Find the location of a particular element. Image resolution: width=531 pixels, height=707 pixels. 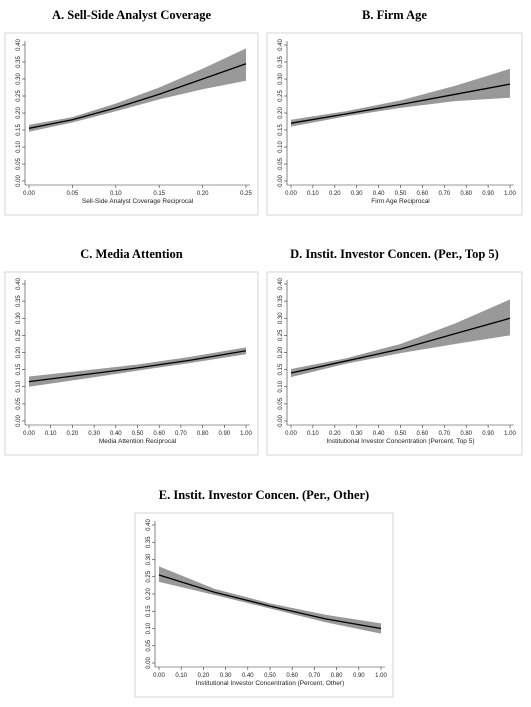

x-tick-label: 0.15 is located at coordinates (159, 194).